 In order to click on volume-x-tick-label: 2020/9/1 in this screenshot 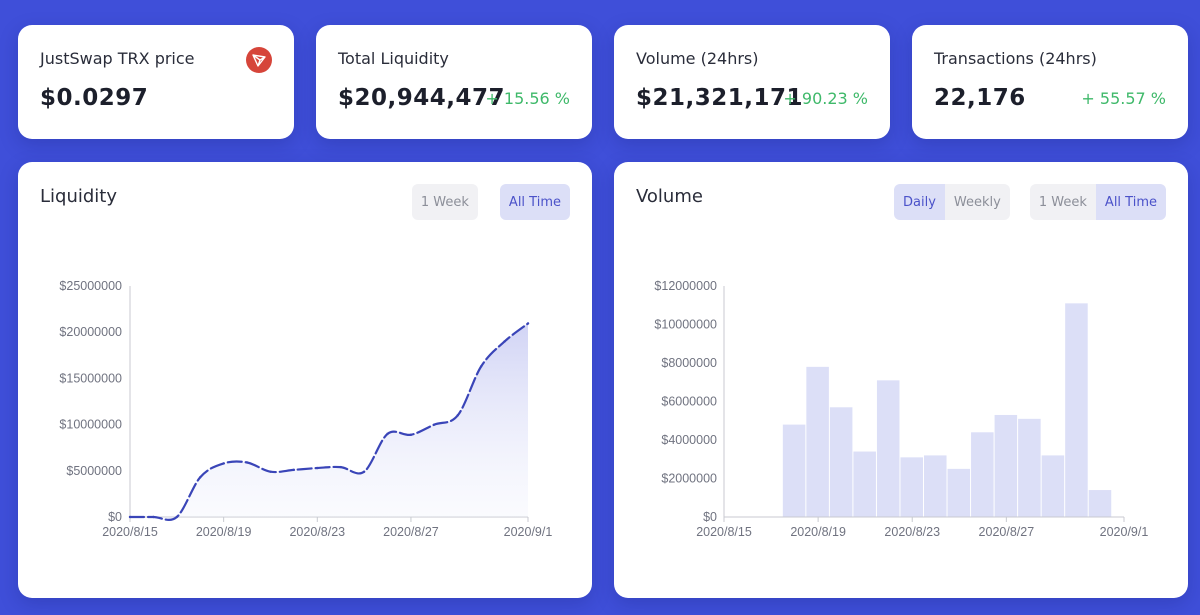, I will do `click(1124, 532)`.